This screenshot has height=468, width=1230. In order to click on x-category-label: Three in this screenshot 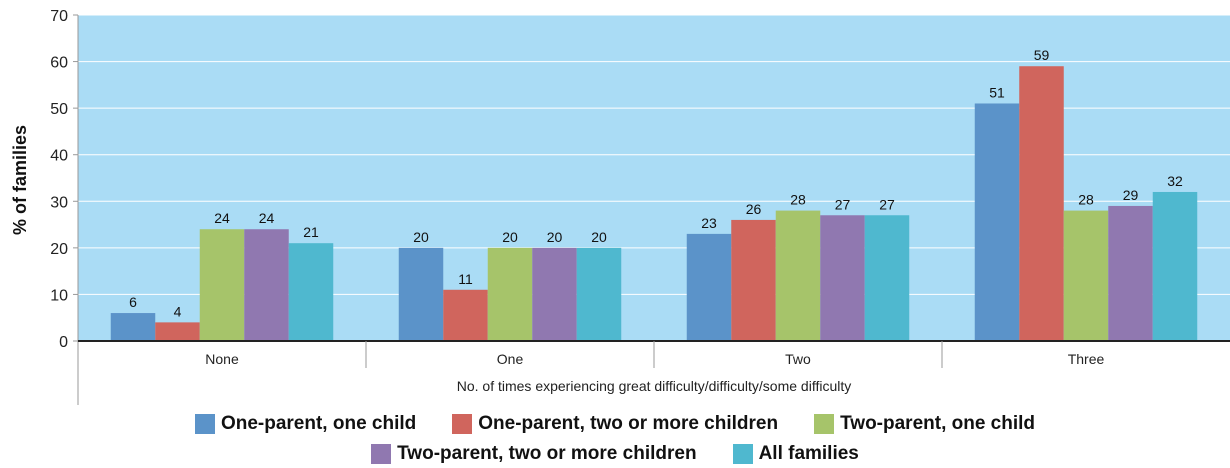, I will do `click(1086, 359)`.